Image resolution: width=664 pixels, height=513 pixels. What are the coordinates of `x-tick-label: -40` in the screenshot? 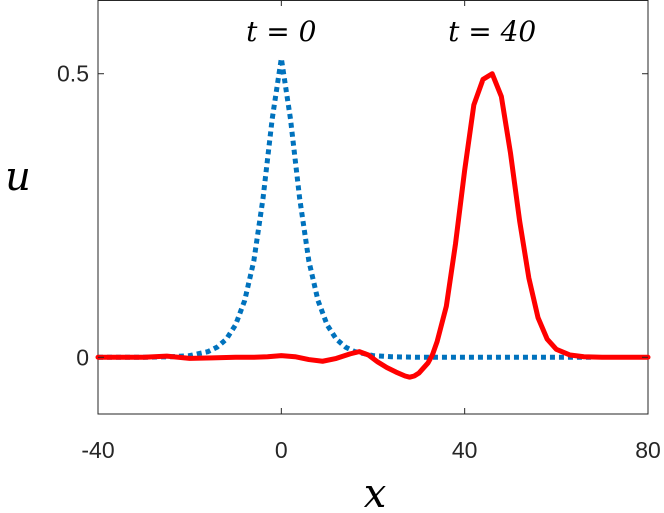 It's located at (97, 450).